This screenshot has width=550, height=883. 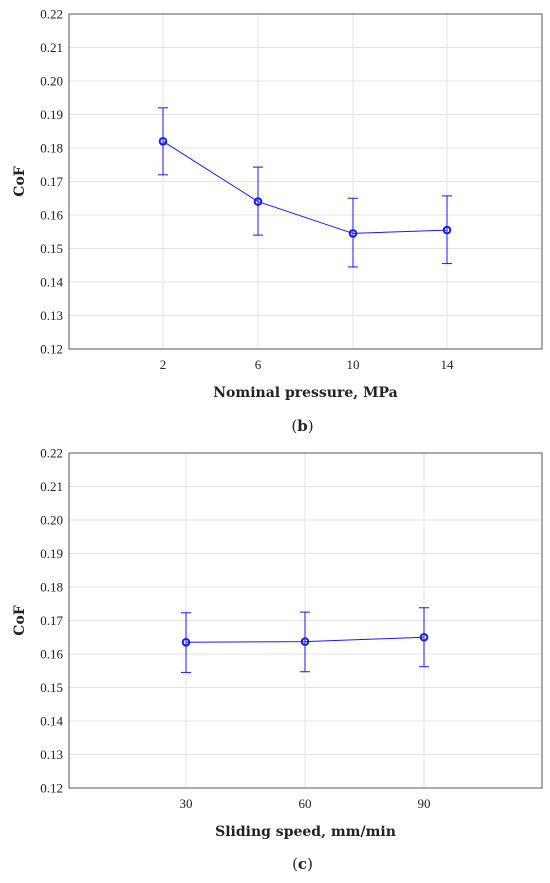 What do you see at coordinates (305, 187) in the screenshot?
I see `series-line` at bounding box center [305, 187].